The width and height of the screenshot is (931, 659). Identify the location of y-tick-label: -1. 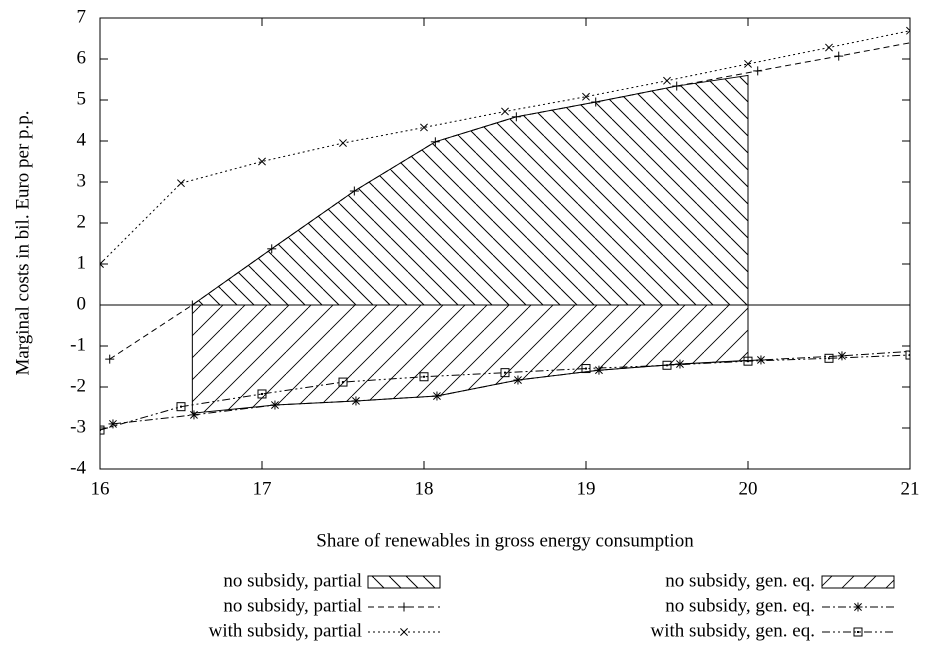
(78, 344).